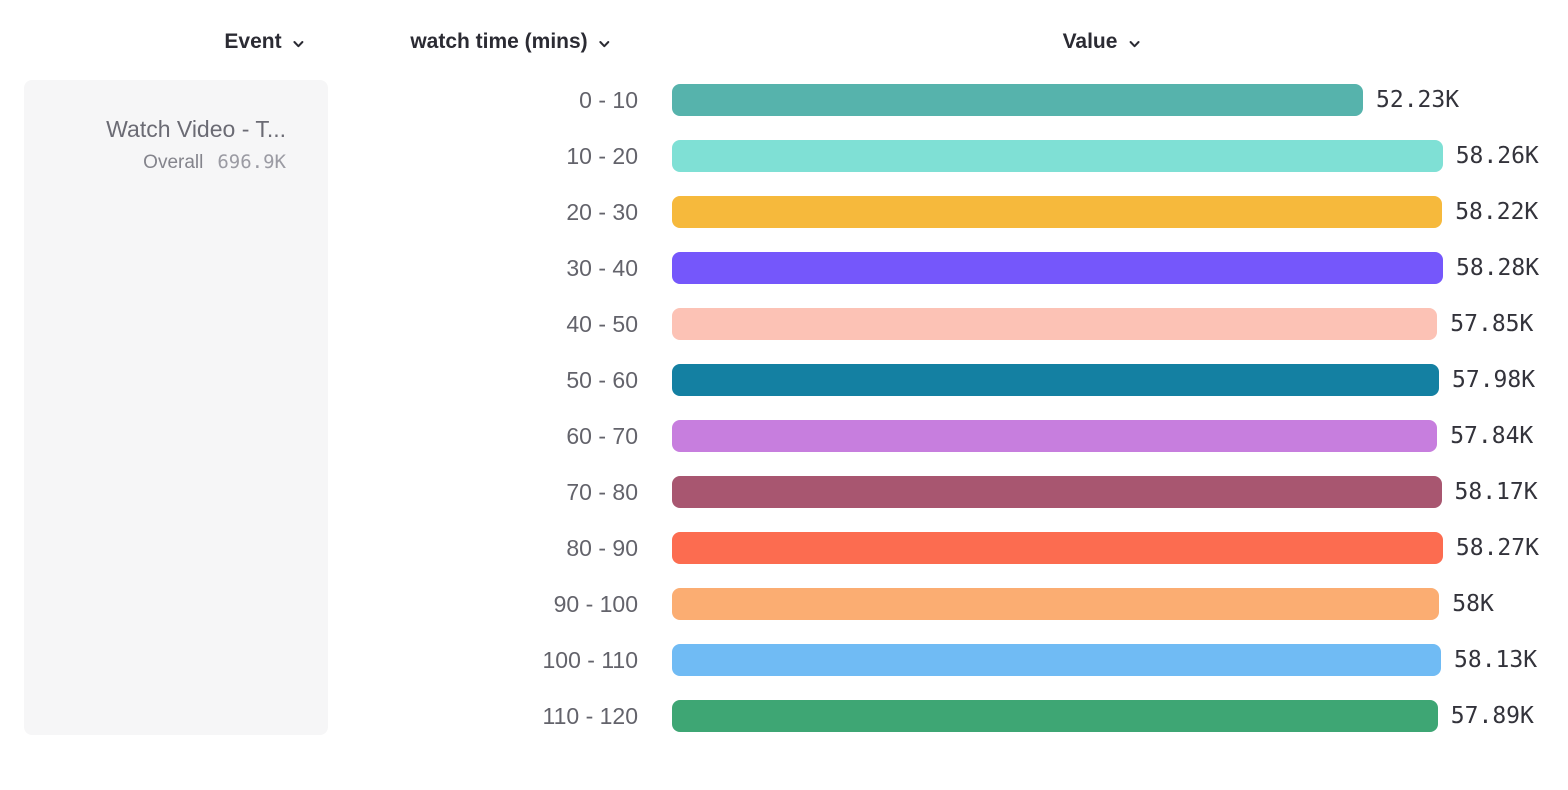  I want to click on value-label: 58.27K, so click(1497, 548).